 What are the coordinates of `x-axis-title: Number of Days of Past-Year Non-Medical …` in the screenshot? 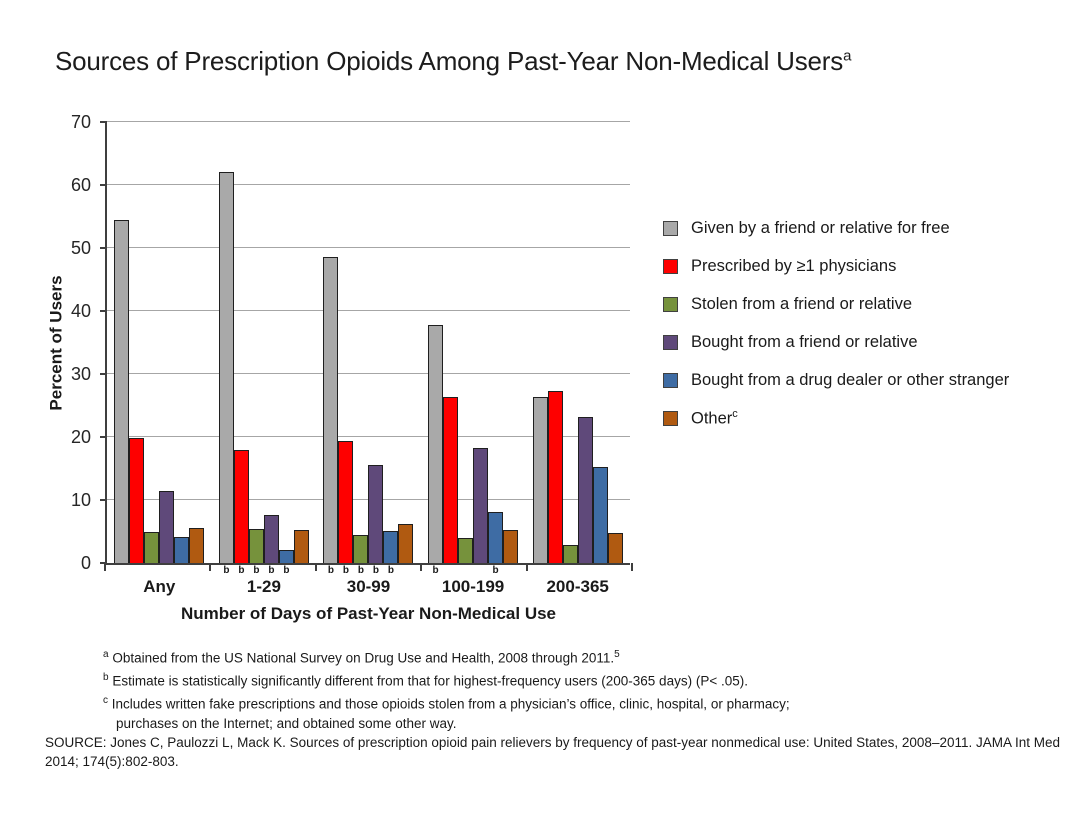 It's located at (368, 613).